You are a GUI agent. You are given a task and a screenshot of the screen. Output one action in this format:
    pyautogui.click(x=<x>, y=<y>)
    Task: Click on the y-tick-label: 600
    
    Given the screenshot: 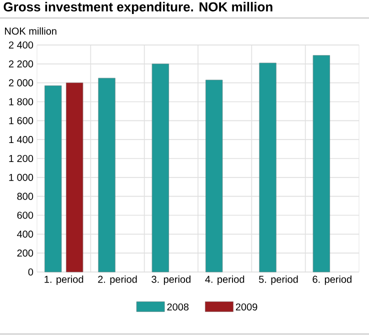 What is the action you would take?
    pyautogui.click(x=25, y=215)
    